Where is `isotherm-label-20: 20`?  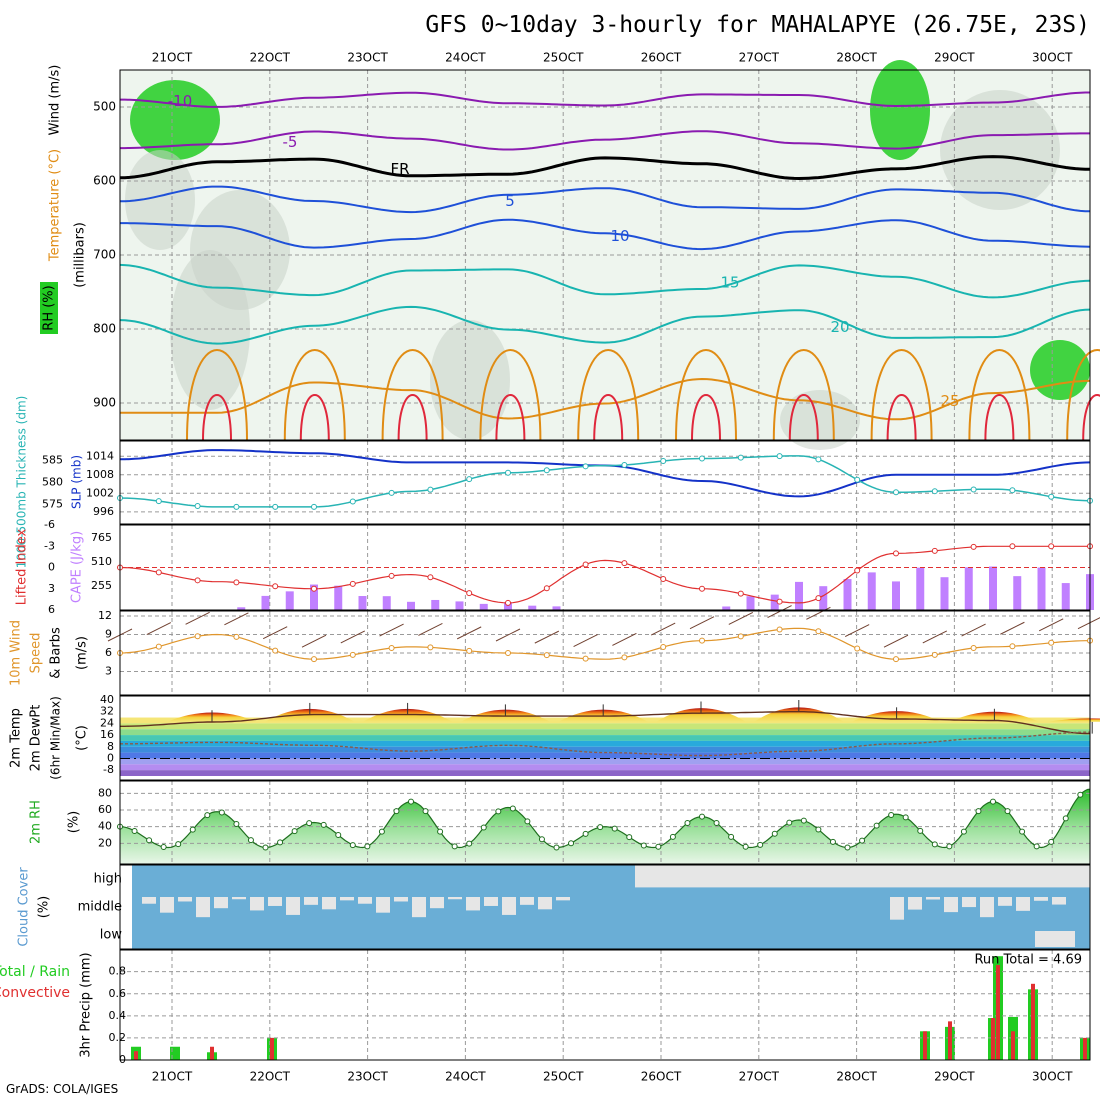 isotherm-label-20: 20 is located at coordinates (839, 327).